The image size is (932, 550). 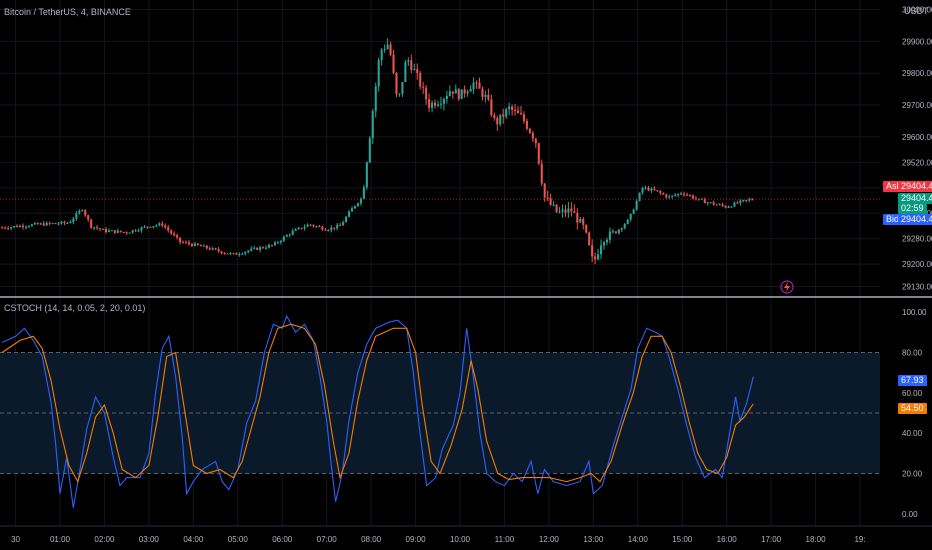 What do you see at coordinates (917, 137) in the screenshot?
I see `price-tick-label: 29600.00` at bounding box center [917, 137].